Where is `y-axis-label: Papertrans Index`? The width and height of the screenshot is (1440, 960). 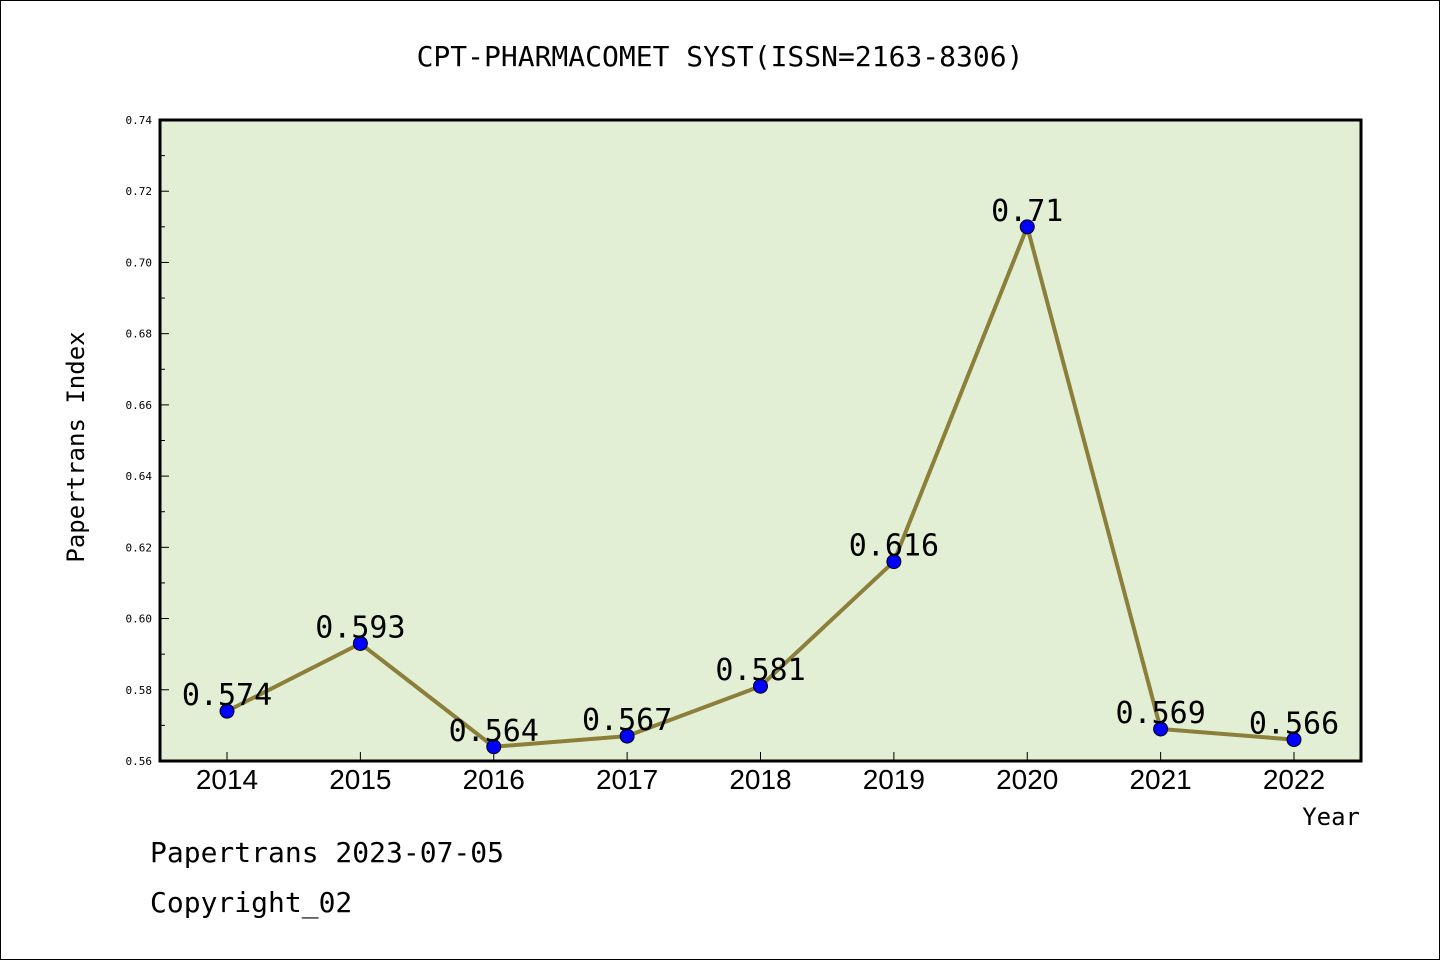 y-axis-label: Papertrans Index is located at coordinates (76, 446).